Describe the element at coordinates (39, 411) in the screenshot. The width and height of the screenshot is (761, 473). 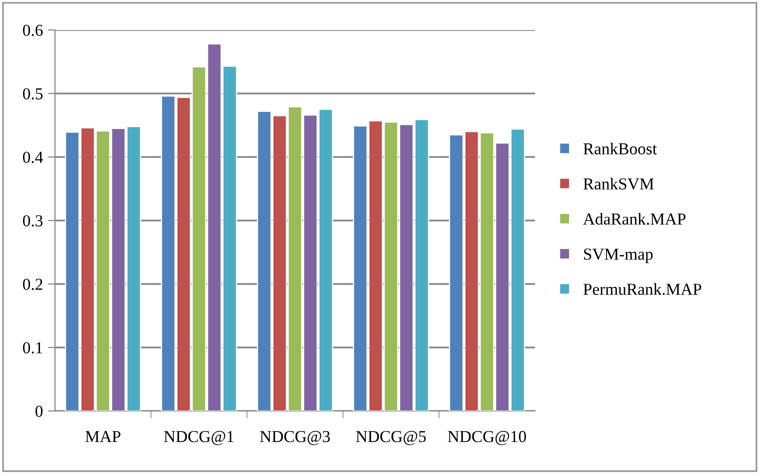
I see `y-tick-label: 0` at that location.